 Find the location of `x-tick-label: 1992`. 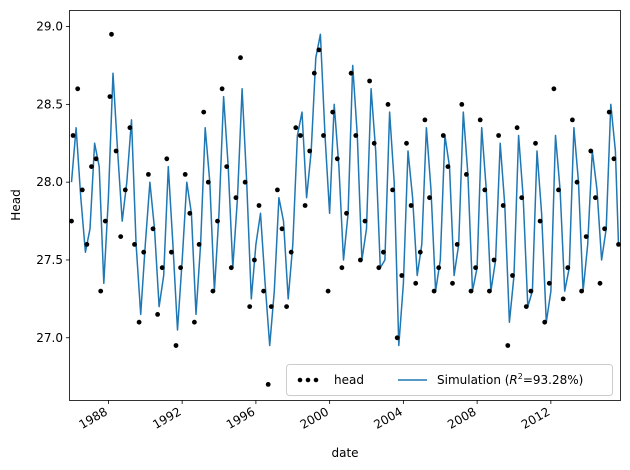

x-tick-label: 1992 is located at coordinates (166, 417).